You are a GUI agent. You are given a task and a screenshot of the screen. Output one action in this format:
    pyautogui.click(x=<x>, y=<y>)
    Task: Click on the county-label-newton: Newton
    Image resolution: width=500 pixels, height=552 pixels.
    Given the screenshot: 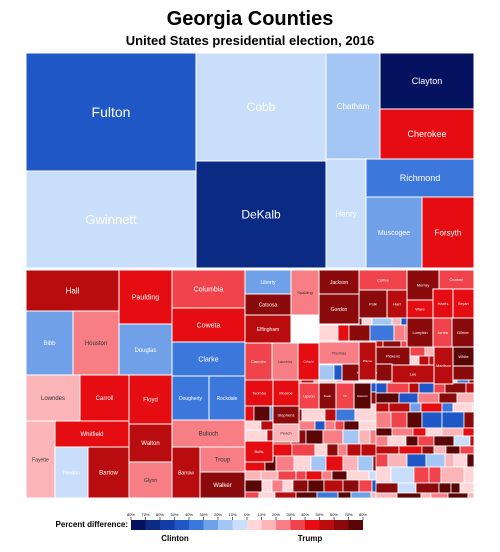 What is the action you would take?
    pyautogui.click(x=71, y=473)
    